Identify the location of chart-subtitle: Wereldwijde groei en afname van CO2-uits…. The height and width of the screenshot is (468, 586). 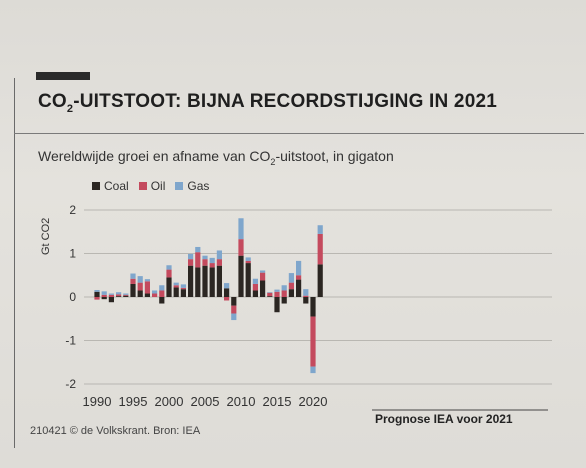
(216, 157).